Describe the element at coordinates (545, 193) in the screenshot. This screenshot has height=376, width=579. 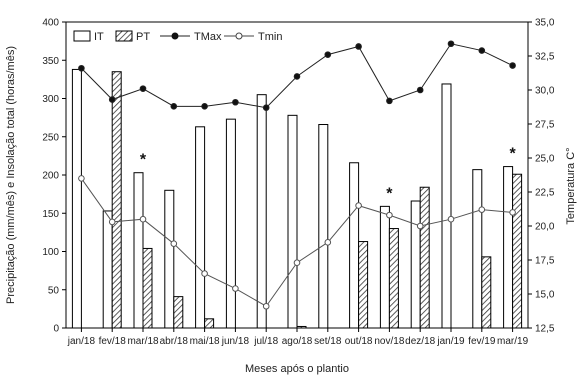
I see `y-right-tick-label: 22,5` at that location.